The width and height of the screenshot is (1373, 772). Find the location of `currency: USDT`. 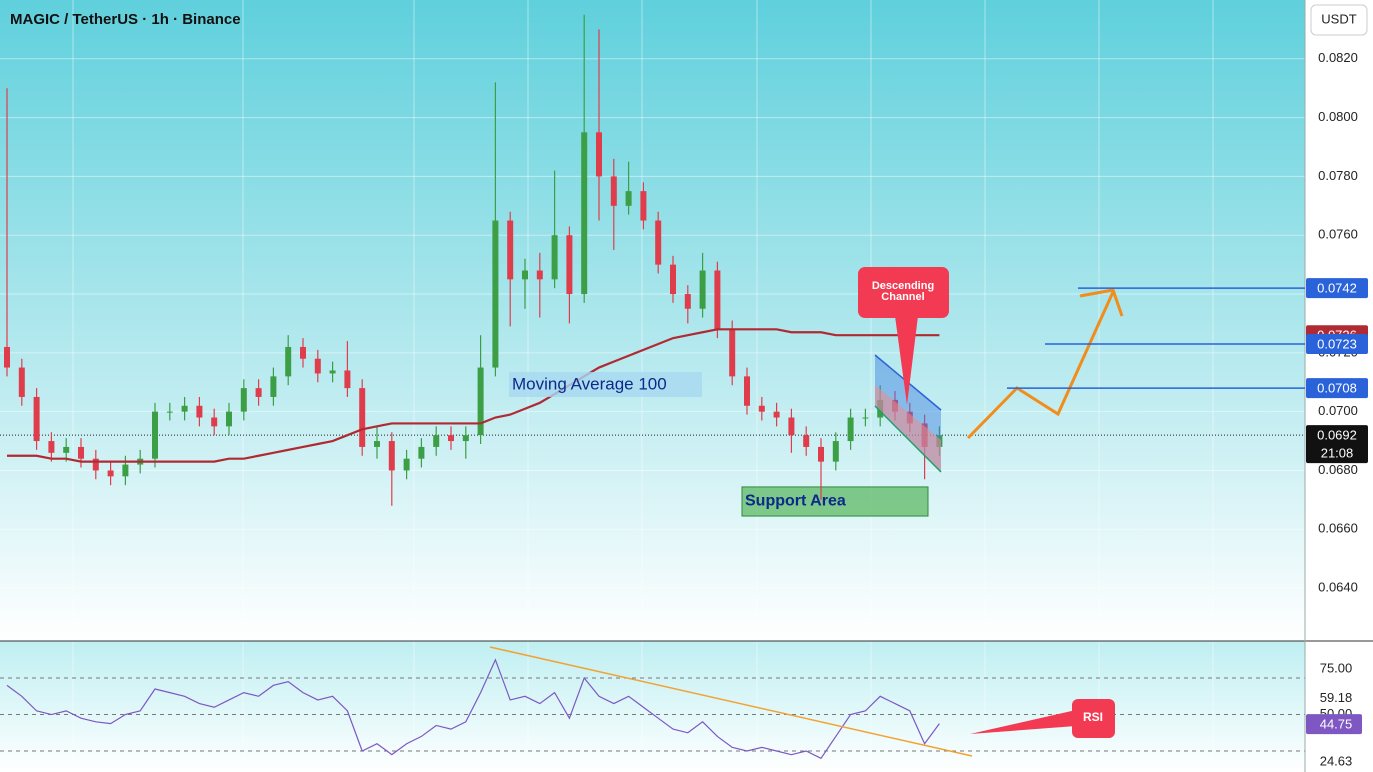

currency: USDT is located at coordinates (1338, 18).